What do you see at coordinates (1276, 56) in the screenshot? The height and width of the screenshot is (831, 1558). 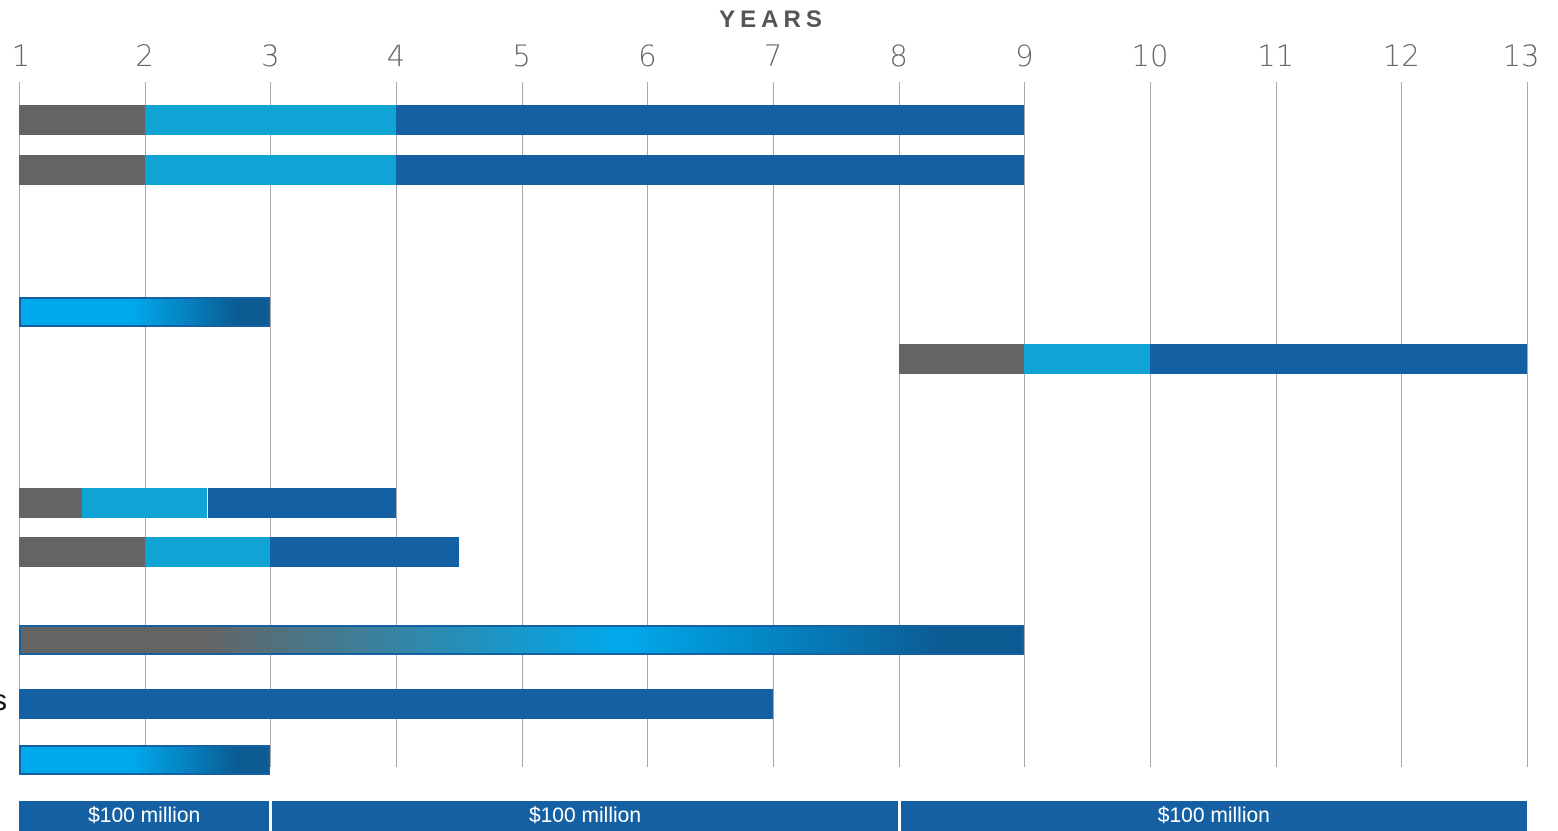 I see `x-tick-label: 11` at bounding box center [1276, 56].